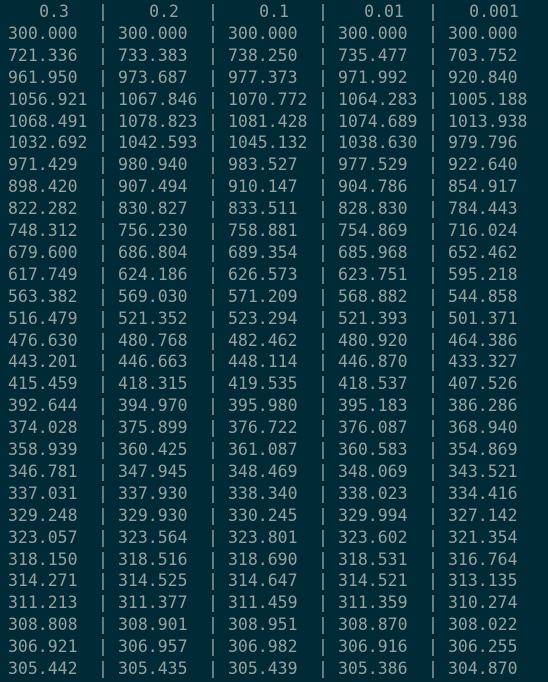  What do you see at coordinates (483, 559) in the screenshot?
I see `table-cell: 316.764` at bounding box center [483, 559].